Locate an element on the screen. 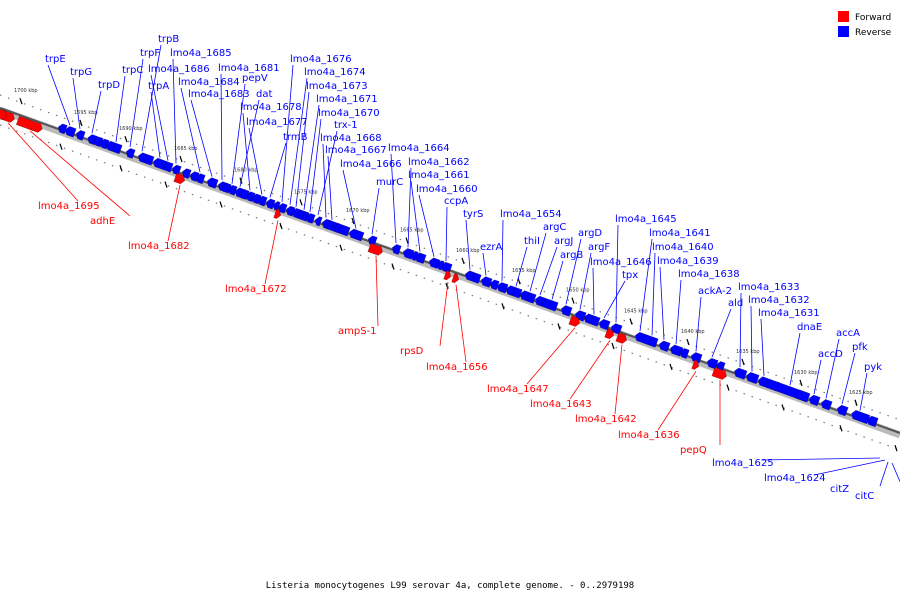 Image resolution: width=900 pixels, height=600 pixels. gene-forward-adhE is located at coordinates (29, 124).